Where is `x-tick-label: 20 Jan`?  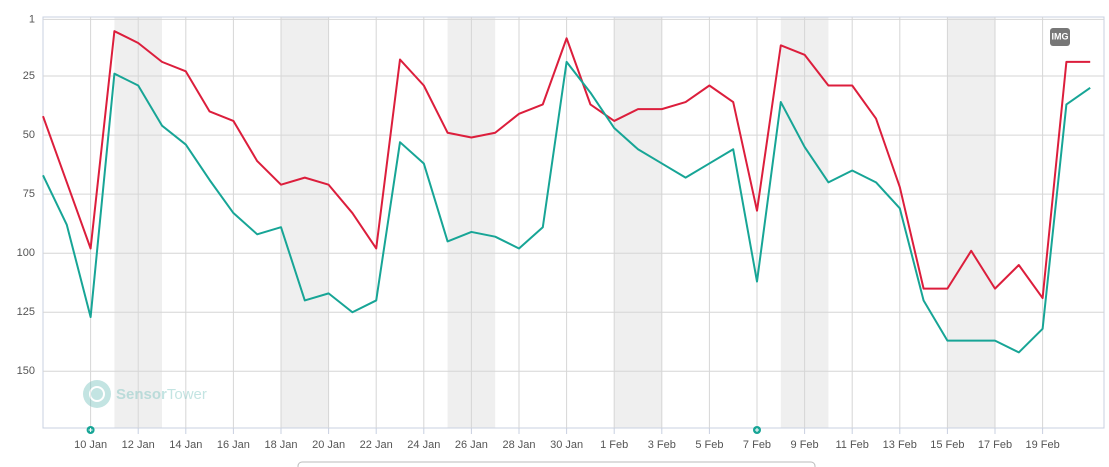
x-tick-label: 20 Jan is located at coordinates (328, 445).